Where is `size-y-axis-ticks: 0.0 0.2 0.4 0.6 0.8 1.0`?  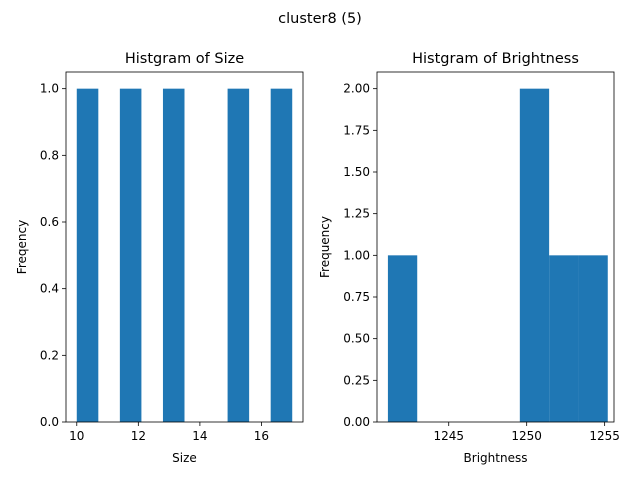 size-y-axis-ticks: 0.0 0.2 0.4 0.6 0.8 1.0 is located at coordinates (53, 255).